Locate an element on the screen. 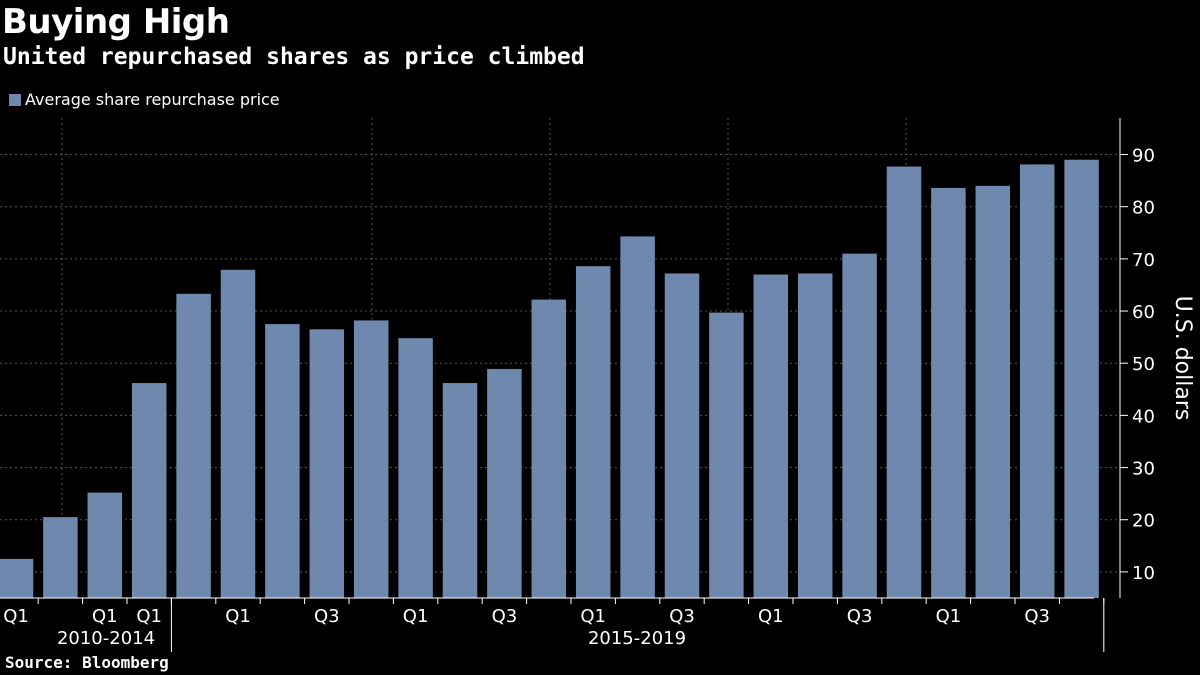  source-note: Source: Bloomberg is located at coordinates (87, 662).